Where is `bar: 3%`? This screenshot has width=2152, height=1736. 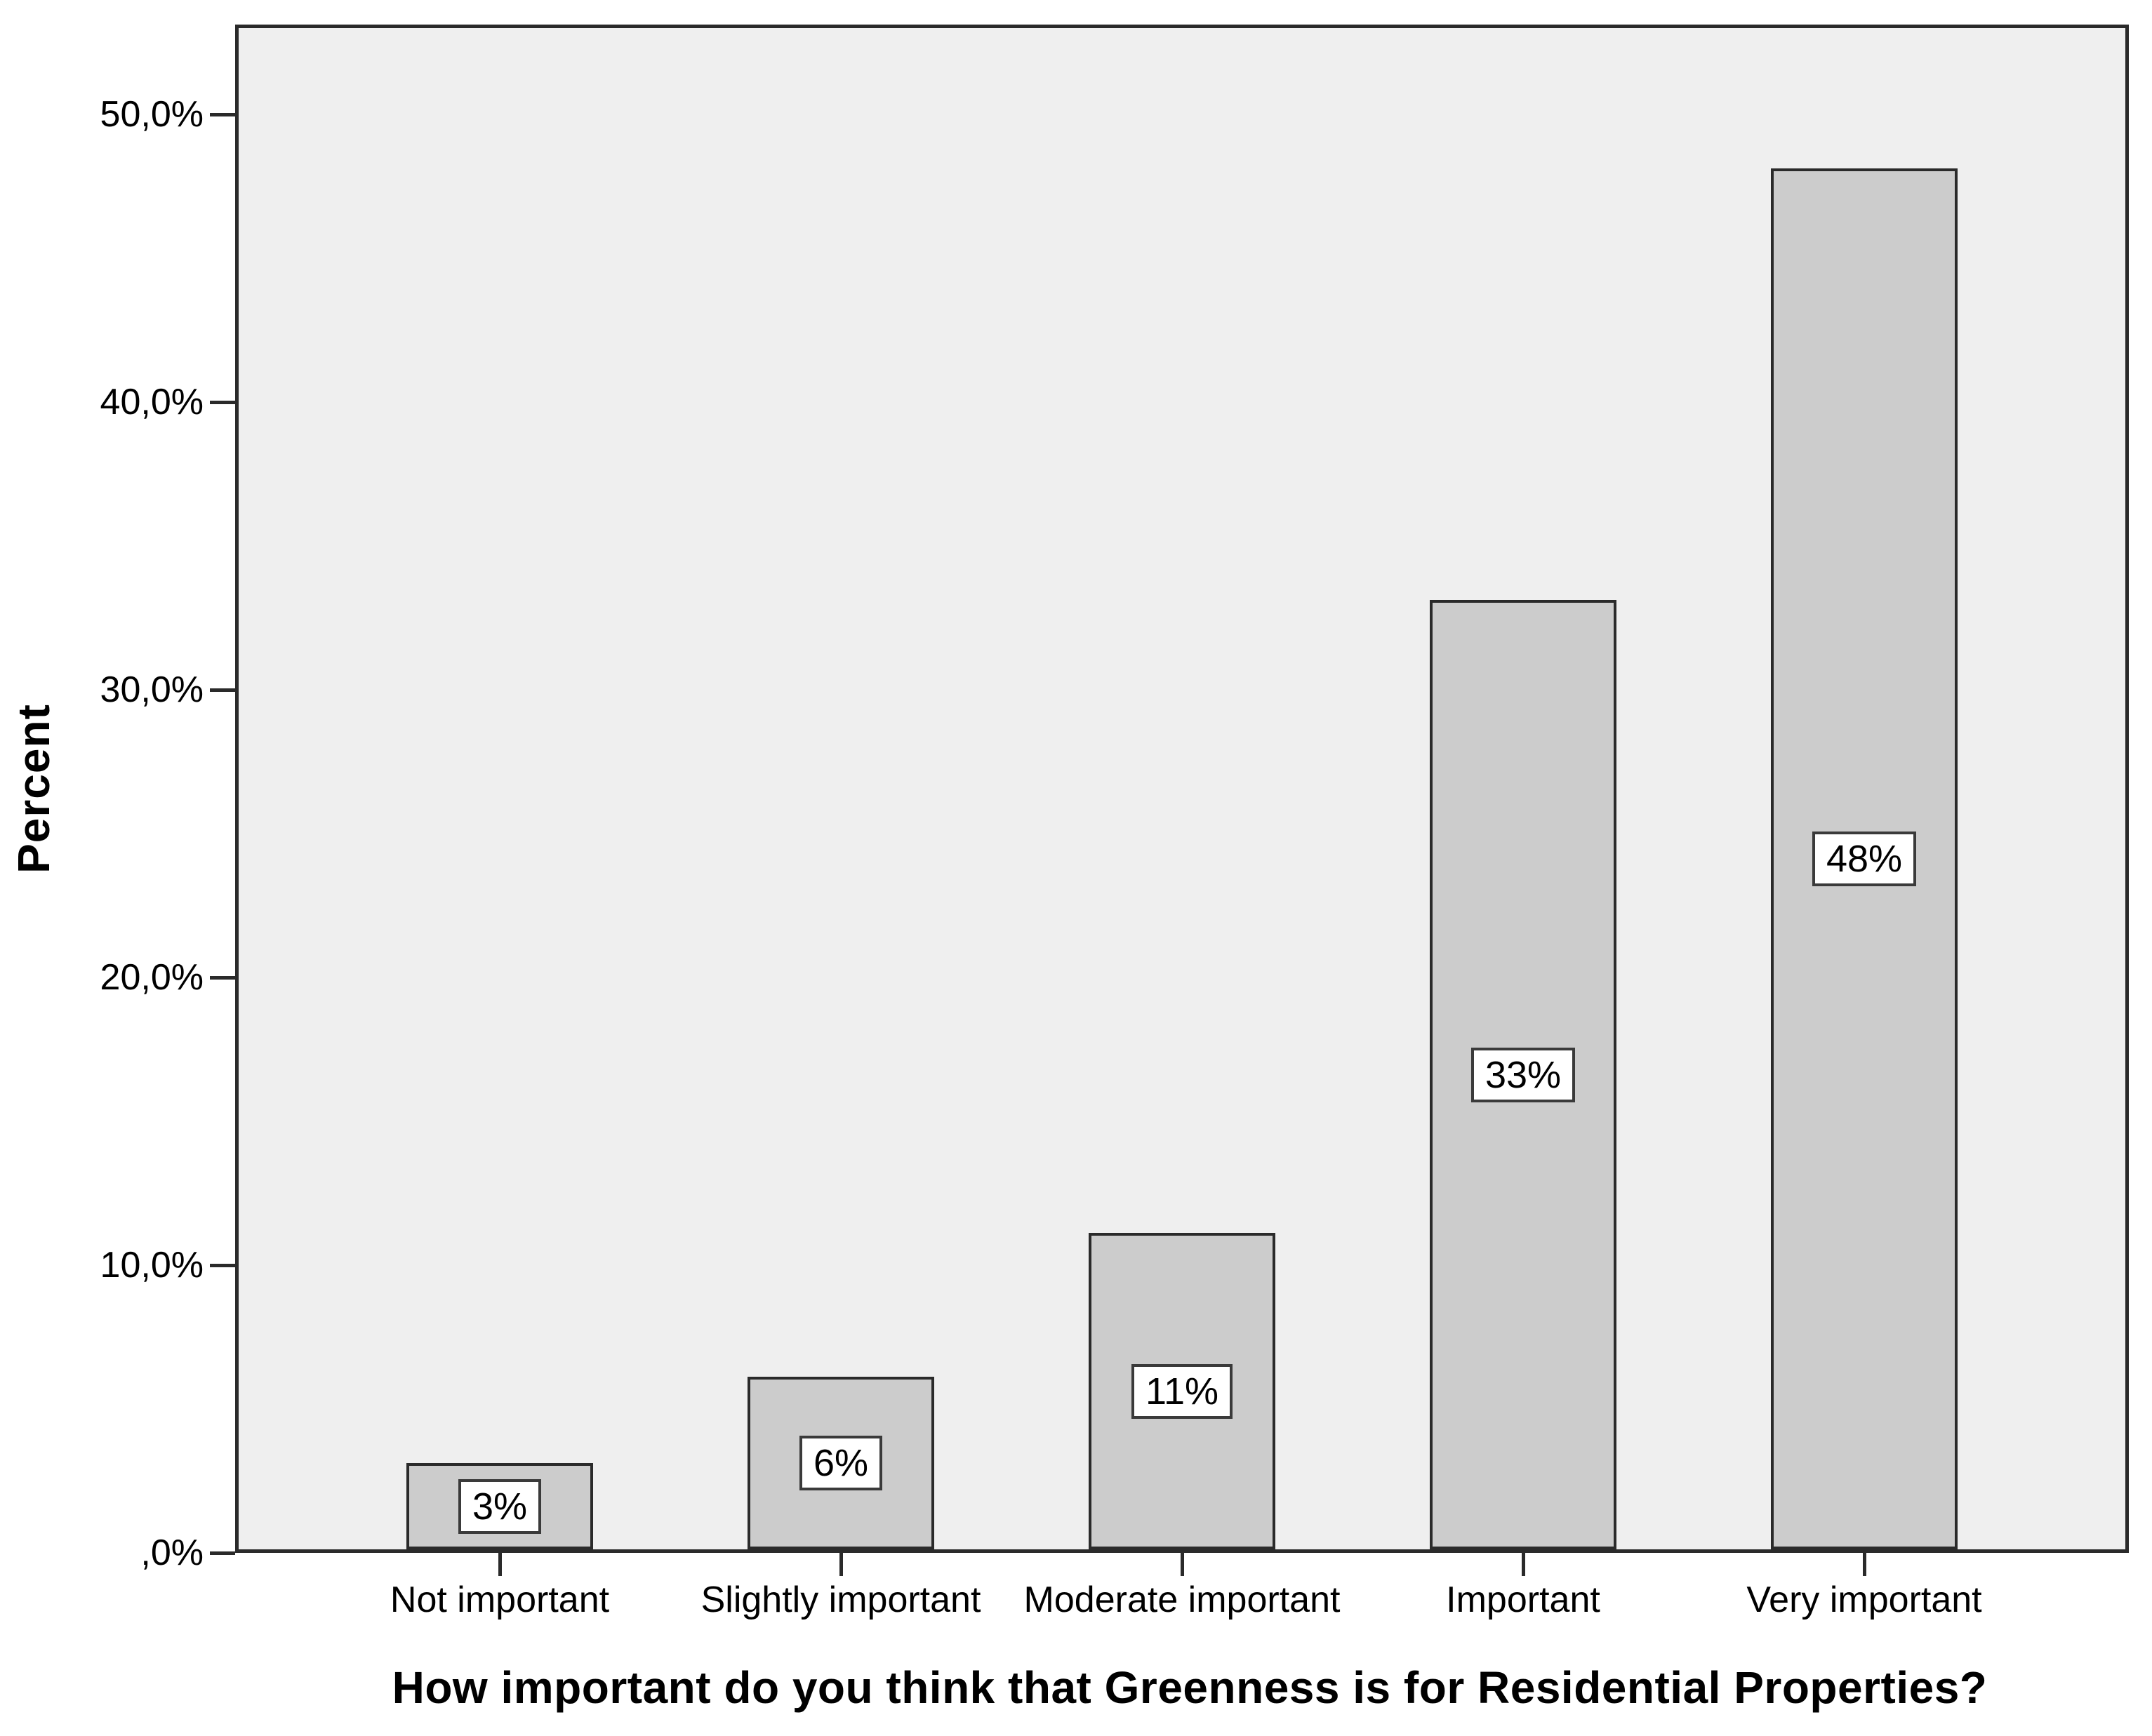
bar: 3% is located at coordinates (499, 1506).